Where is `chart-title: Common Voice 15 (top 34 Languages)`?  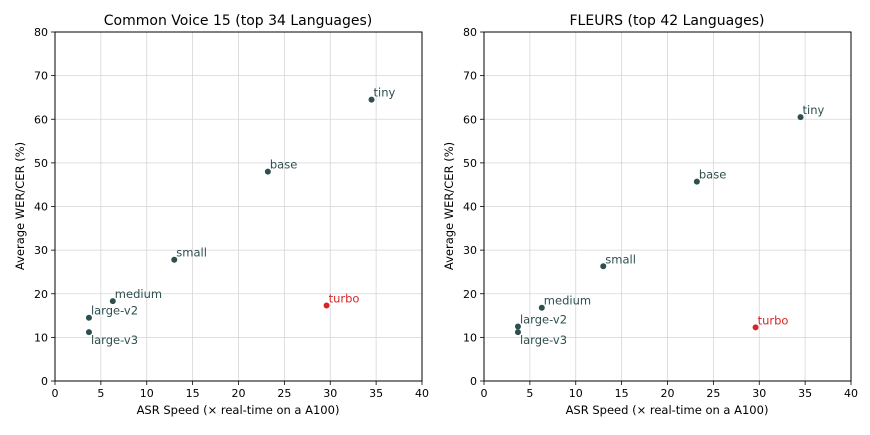
chart-title: Common Voice 15 (top 34 Languages) is located at coordinates (238, 21).